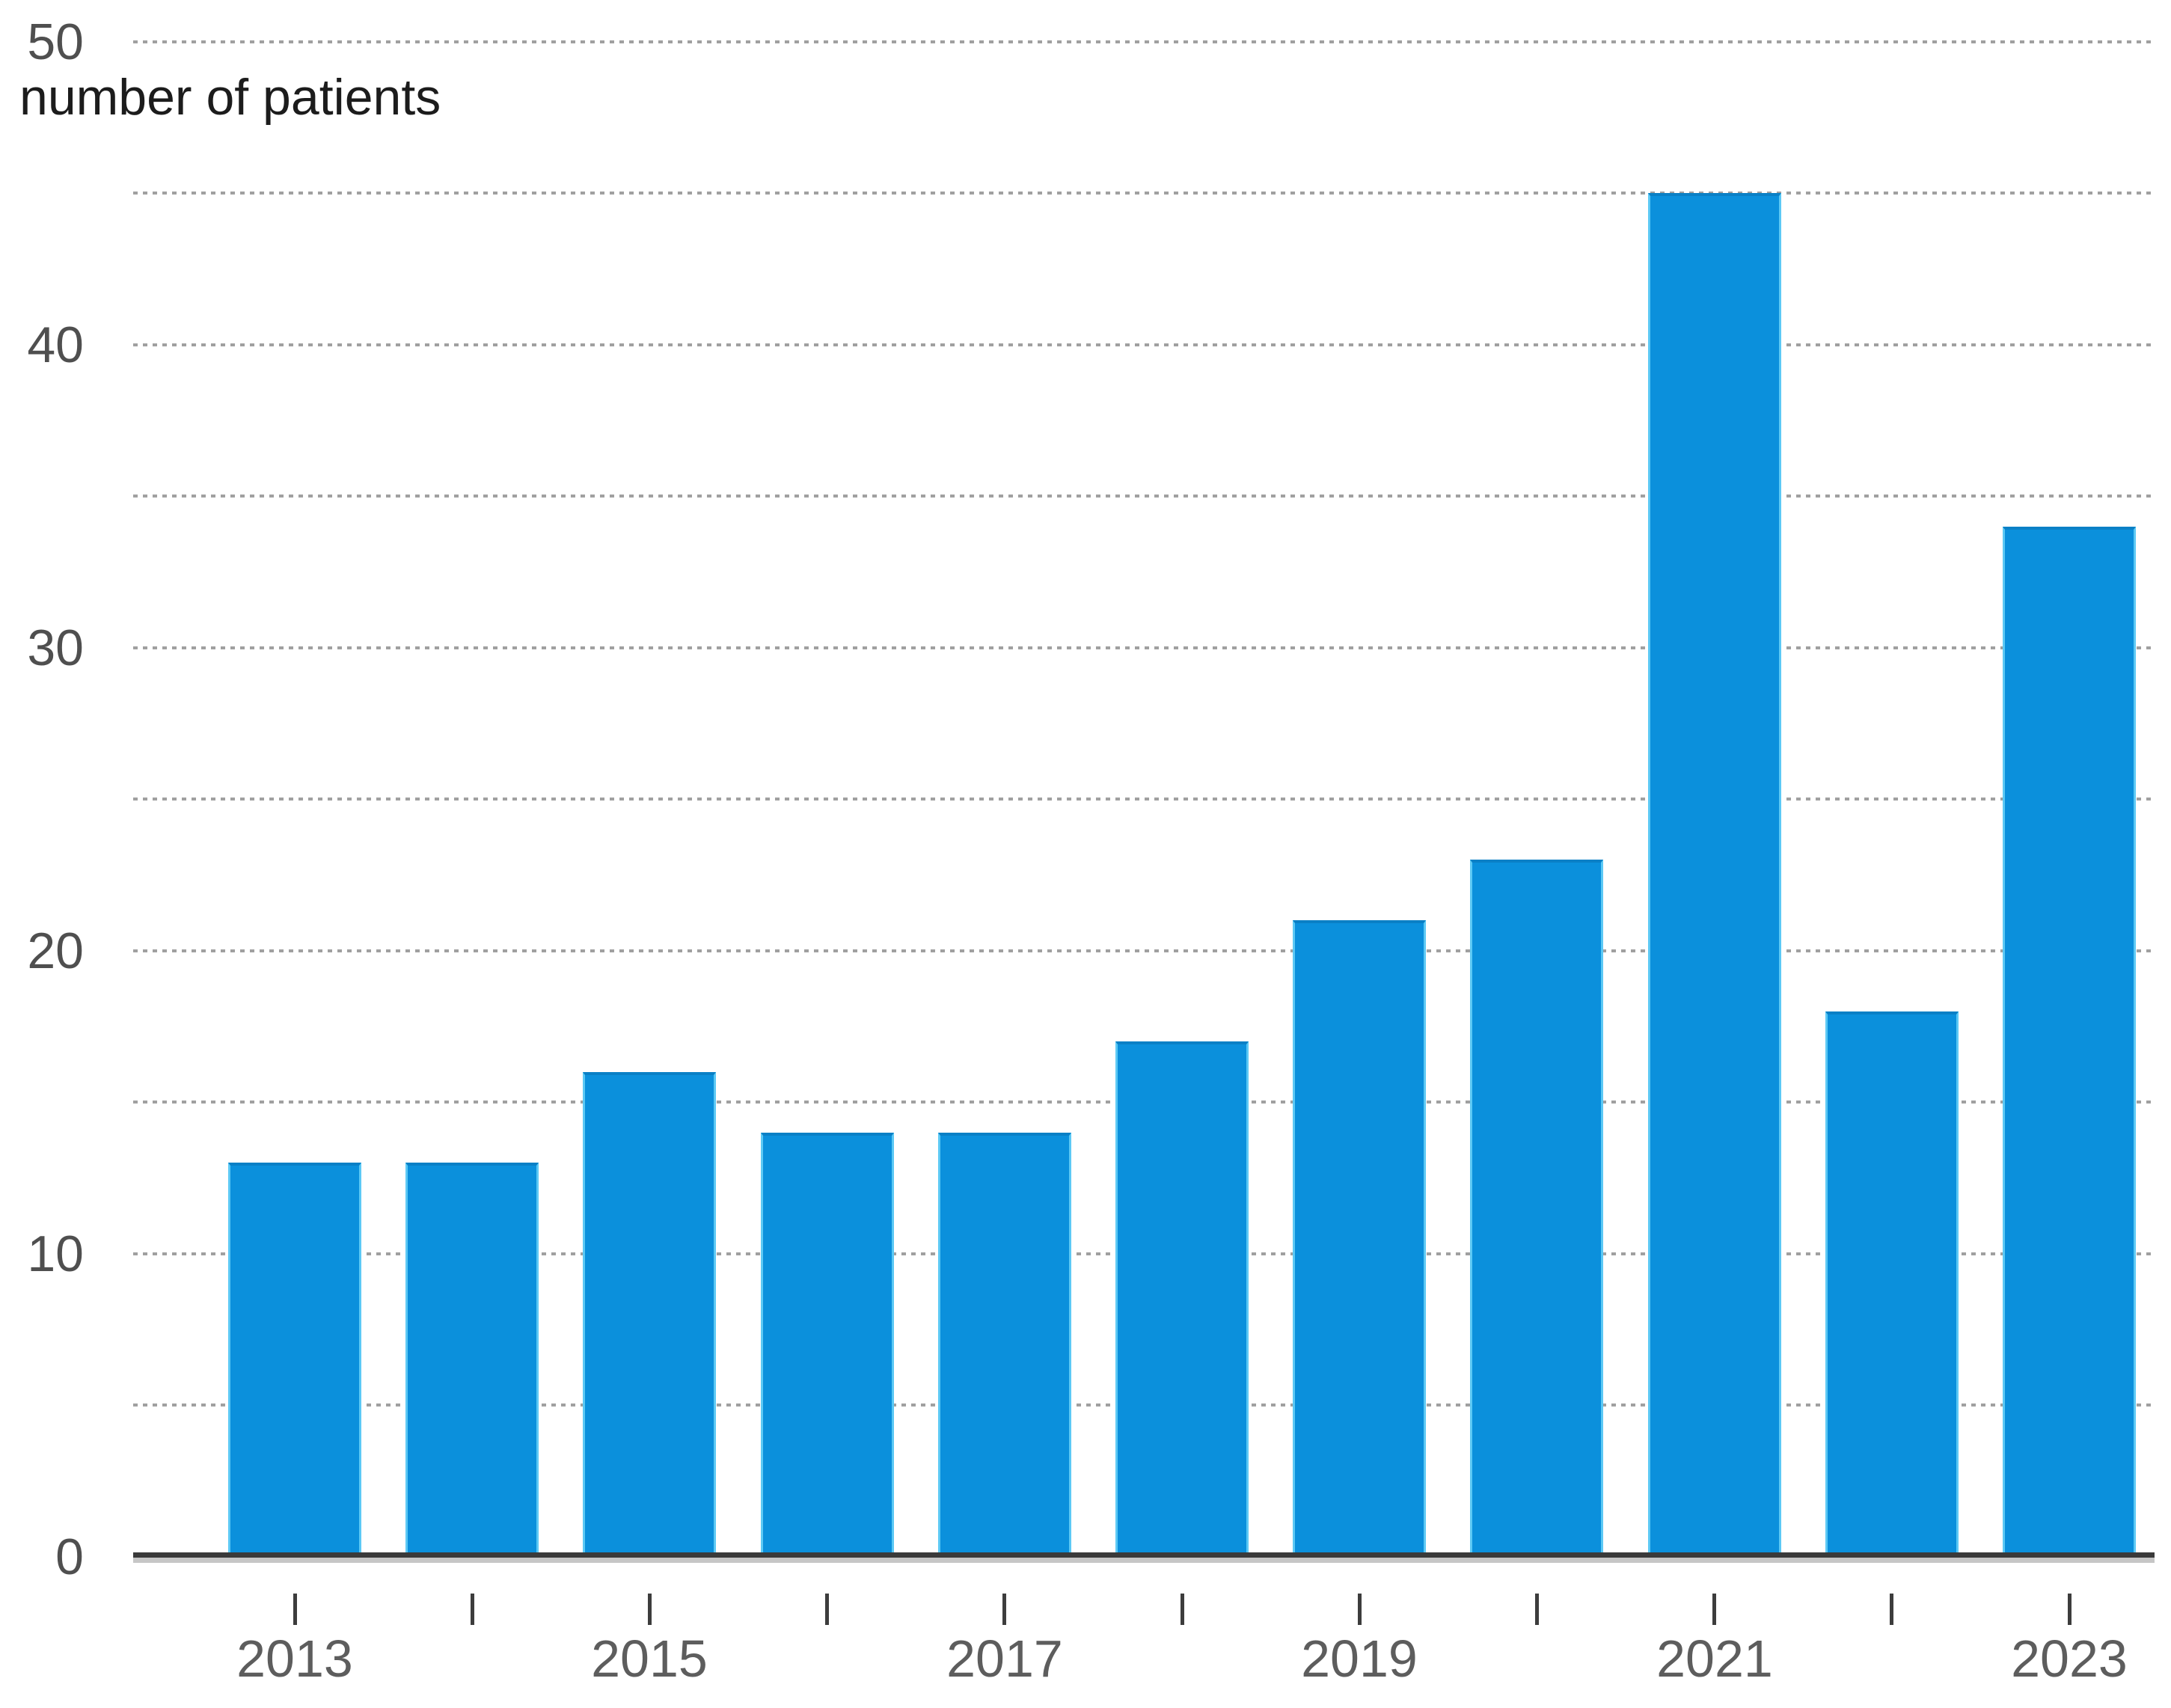 Image resolution: width=2171 pixels, height=1708 pixels. What do you see at coordinates (230, 98) in the screenshot?
I see `y-axis-title: number of patients` at bounding box center [230, 98].